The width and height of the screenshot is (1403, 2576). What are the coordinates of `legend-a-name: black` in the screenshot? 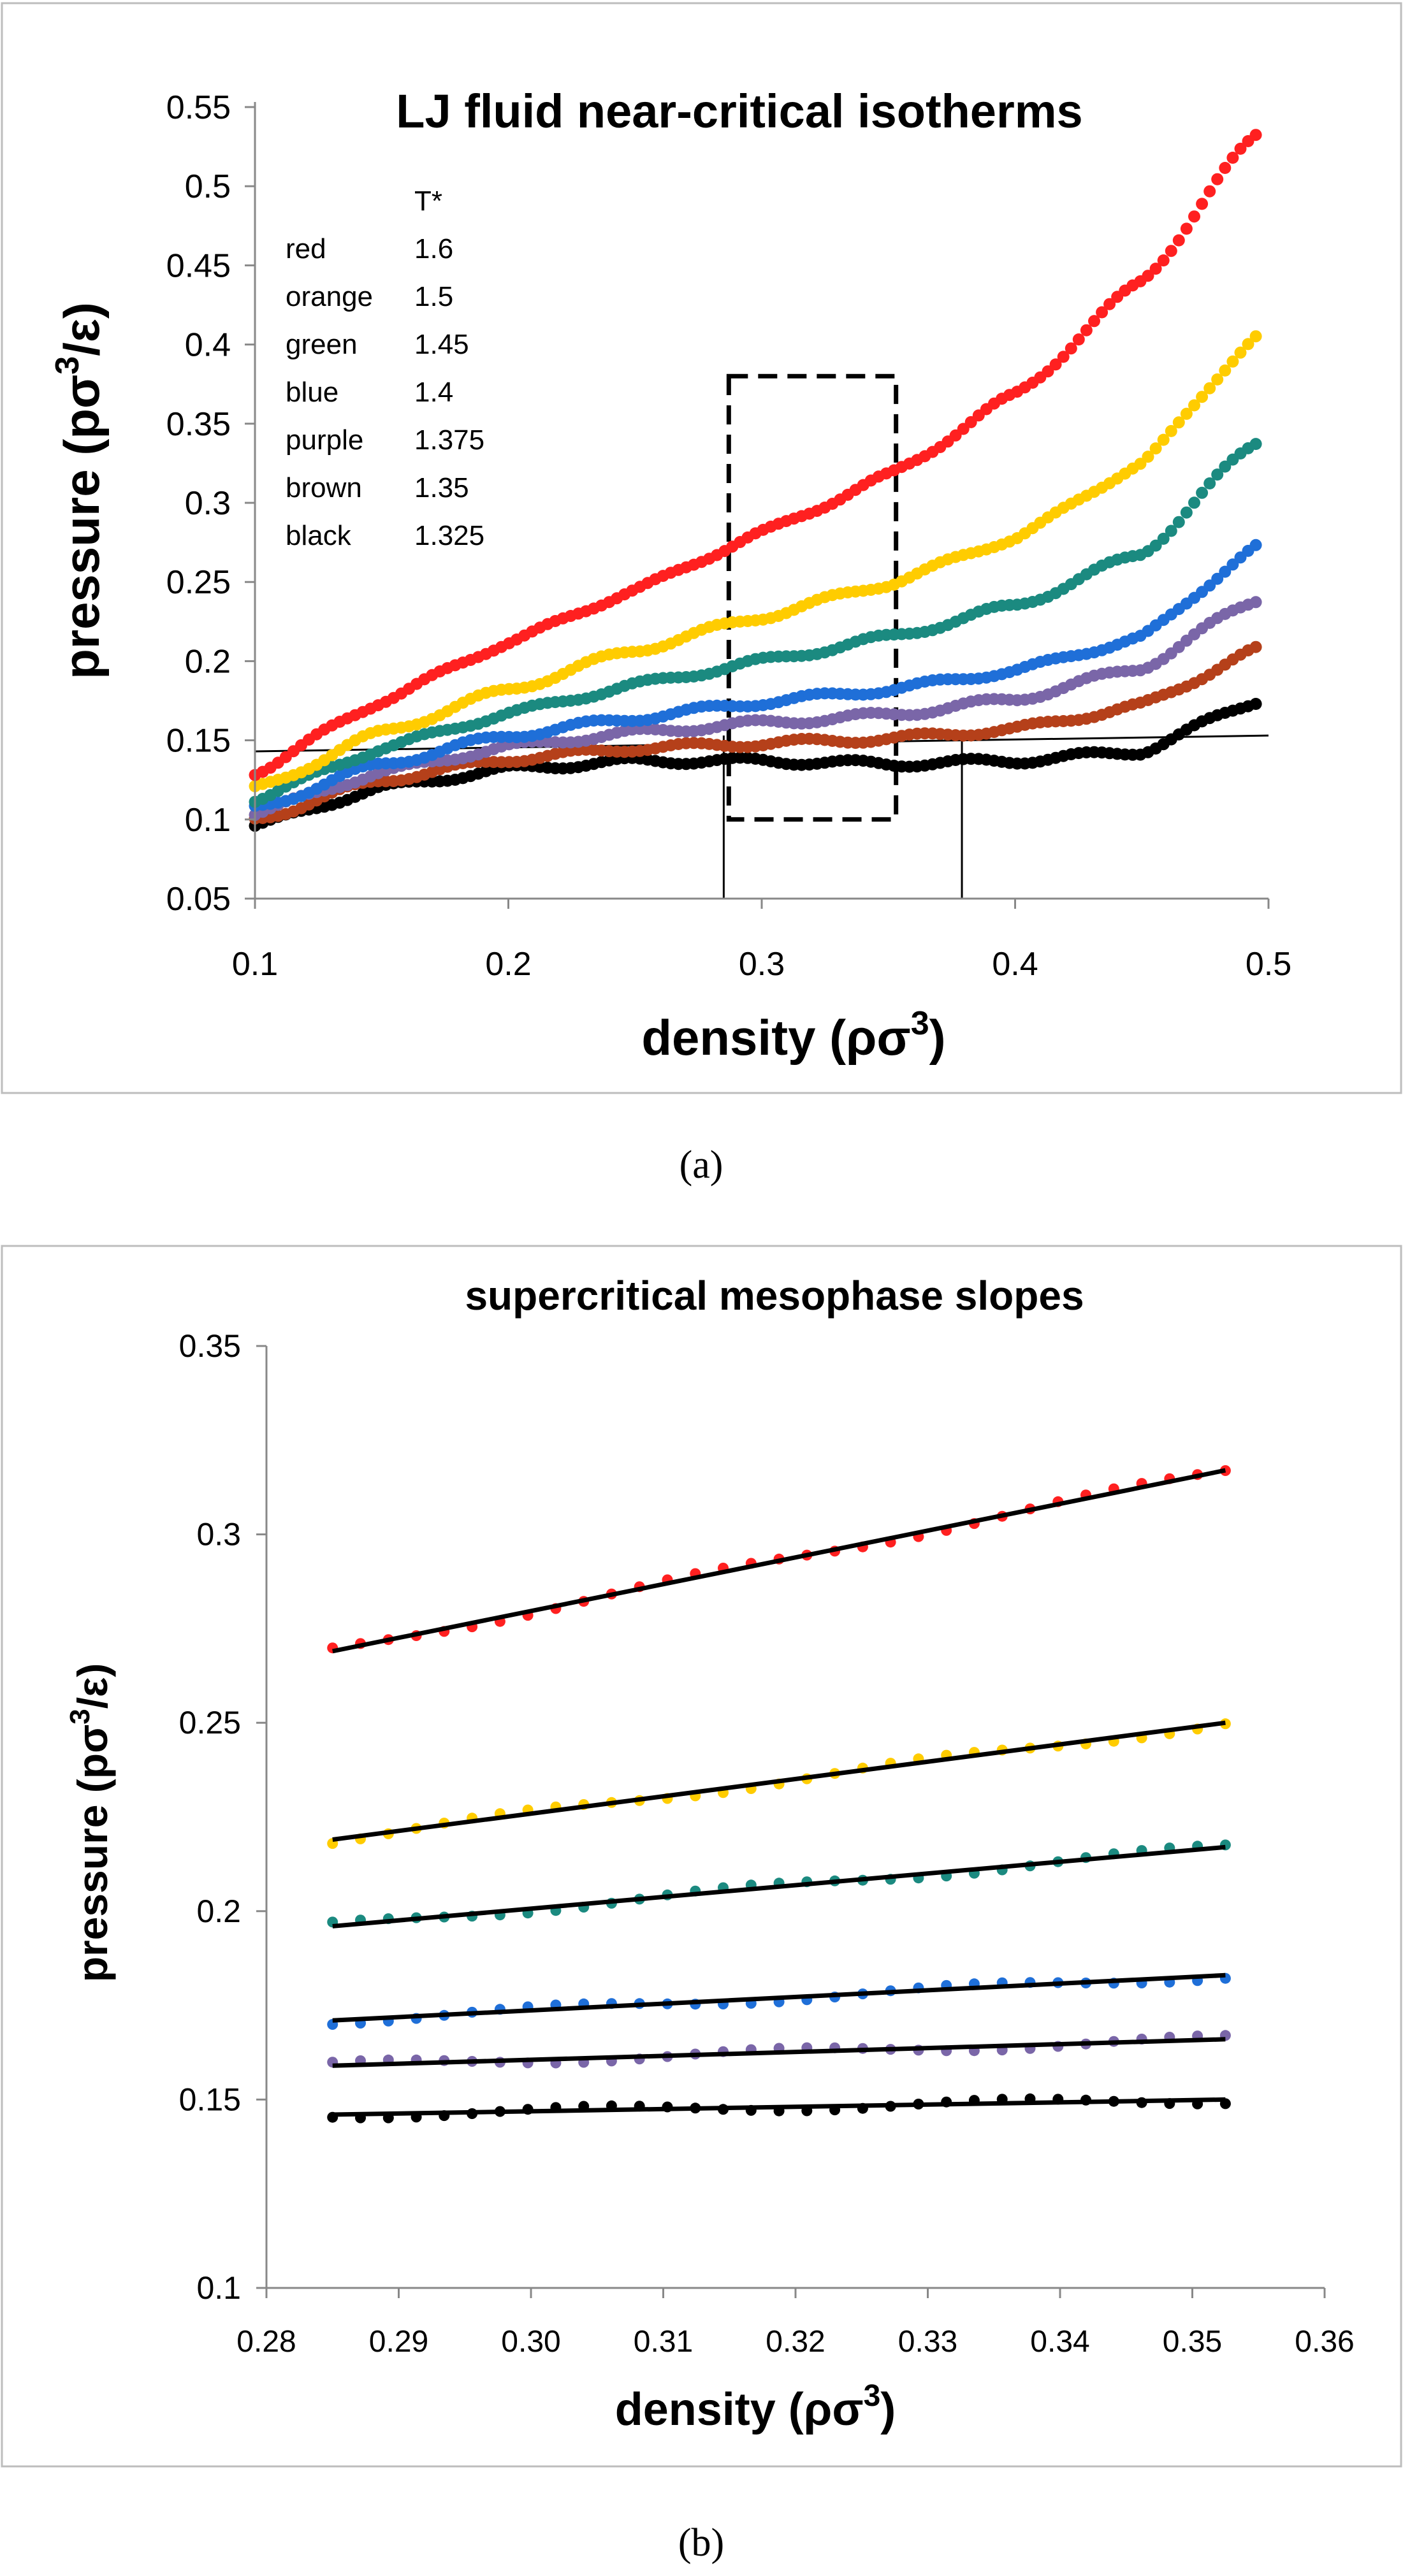 It's located at (319, 535).